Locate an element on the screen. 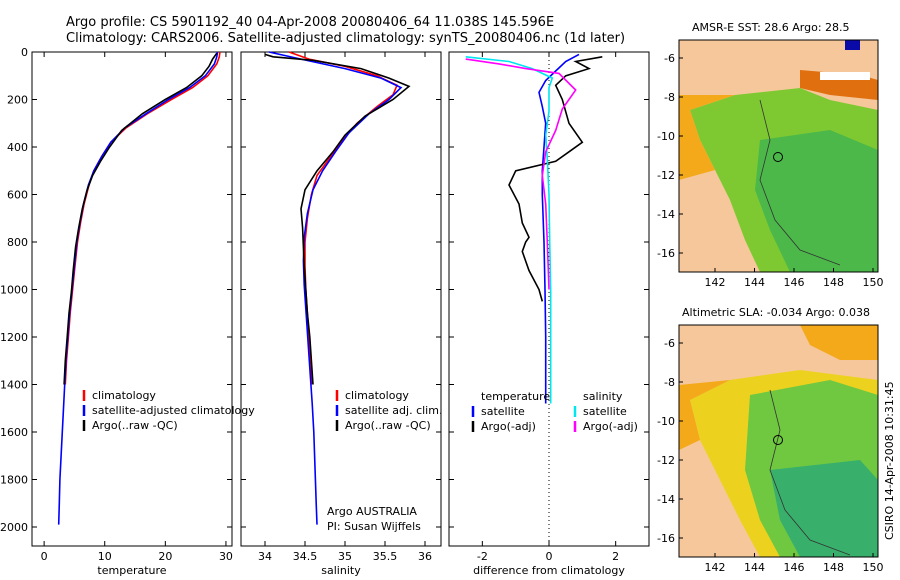  series-line-salinity-argo-adj- is located at coordinates (521, 174).